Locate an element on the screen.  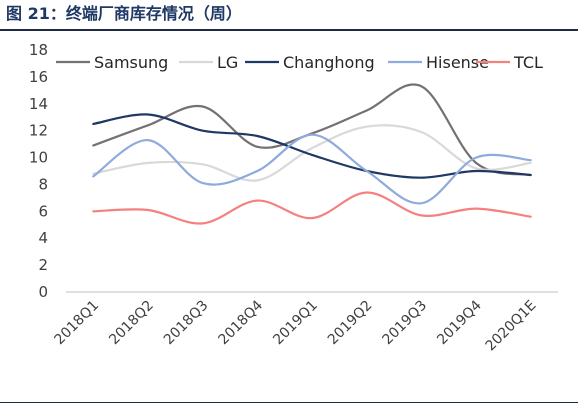
y-tick-label: 0 is located at coordinates (43, 292).